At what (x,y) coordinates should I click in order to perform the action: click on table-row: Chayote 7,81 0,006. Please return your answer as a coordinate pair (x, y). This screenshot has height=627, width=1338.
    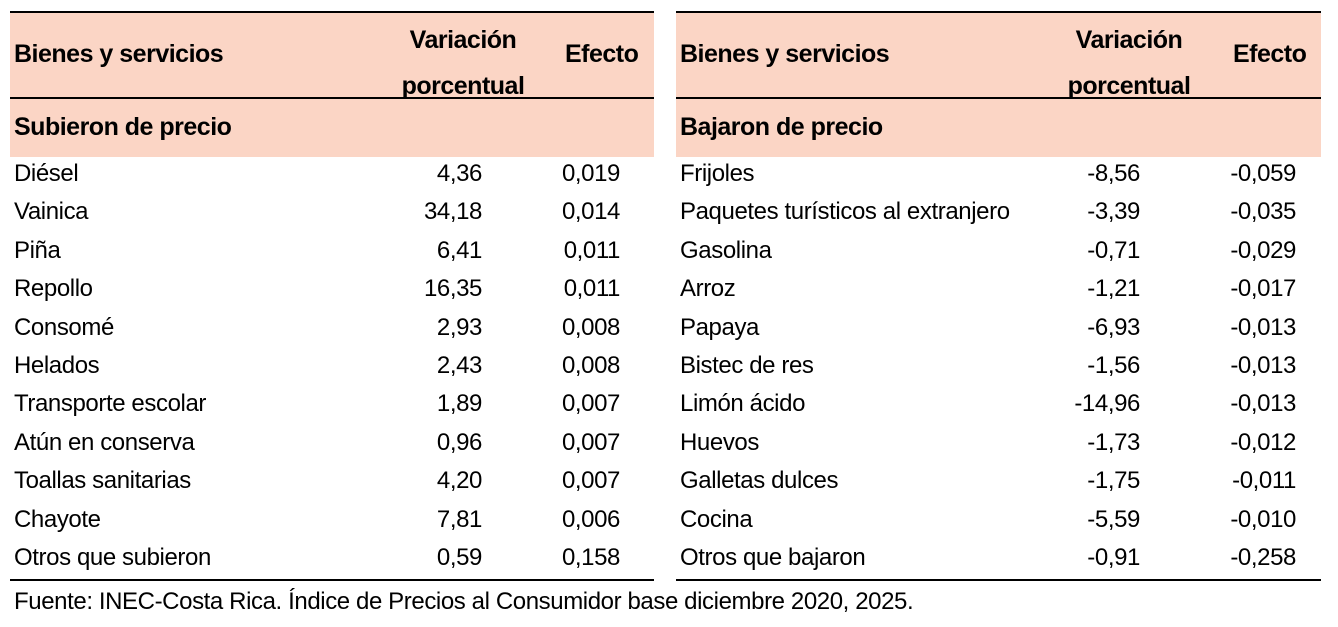
    Looking at the image, I should click on (332, 522).